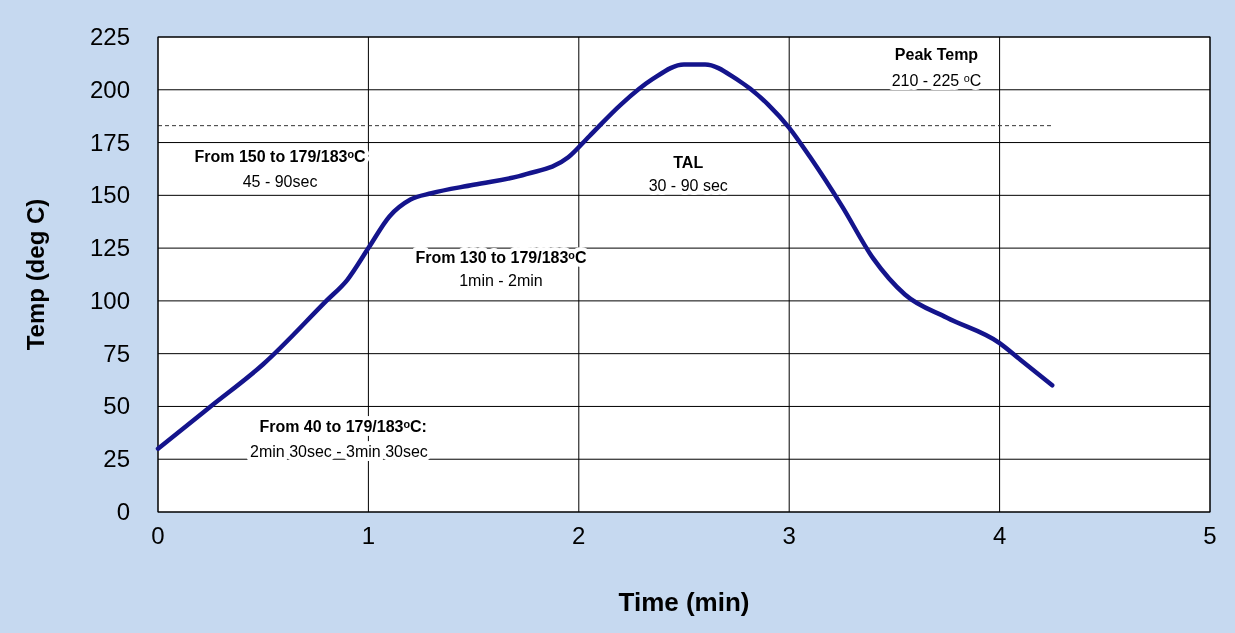 This screenshot has height=633, width=1235. What do you see at coordinates (116, 459) in the screenshot?
I see `y-tick-label: 25` at bounding box center [116, 459].